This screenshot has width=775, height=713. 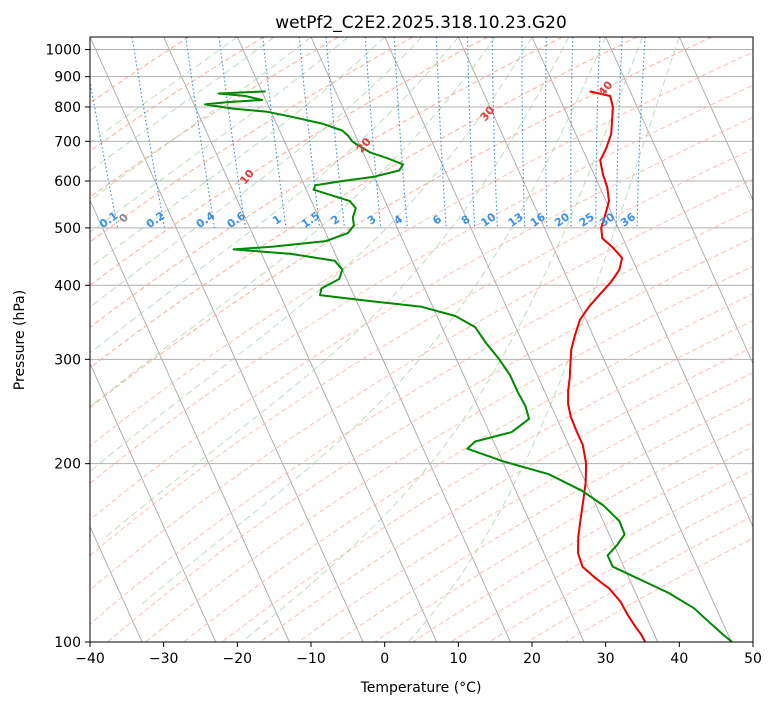 I want to click on y-axis-label: Pressure (hPa), so click(x=20, y=340).